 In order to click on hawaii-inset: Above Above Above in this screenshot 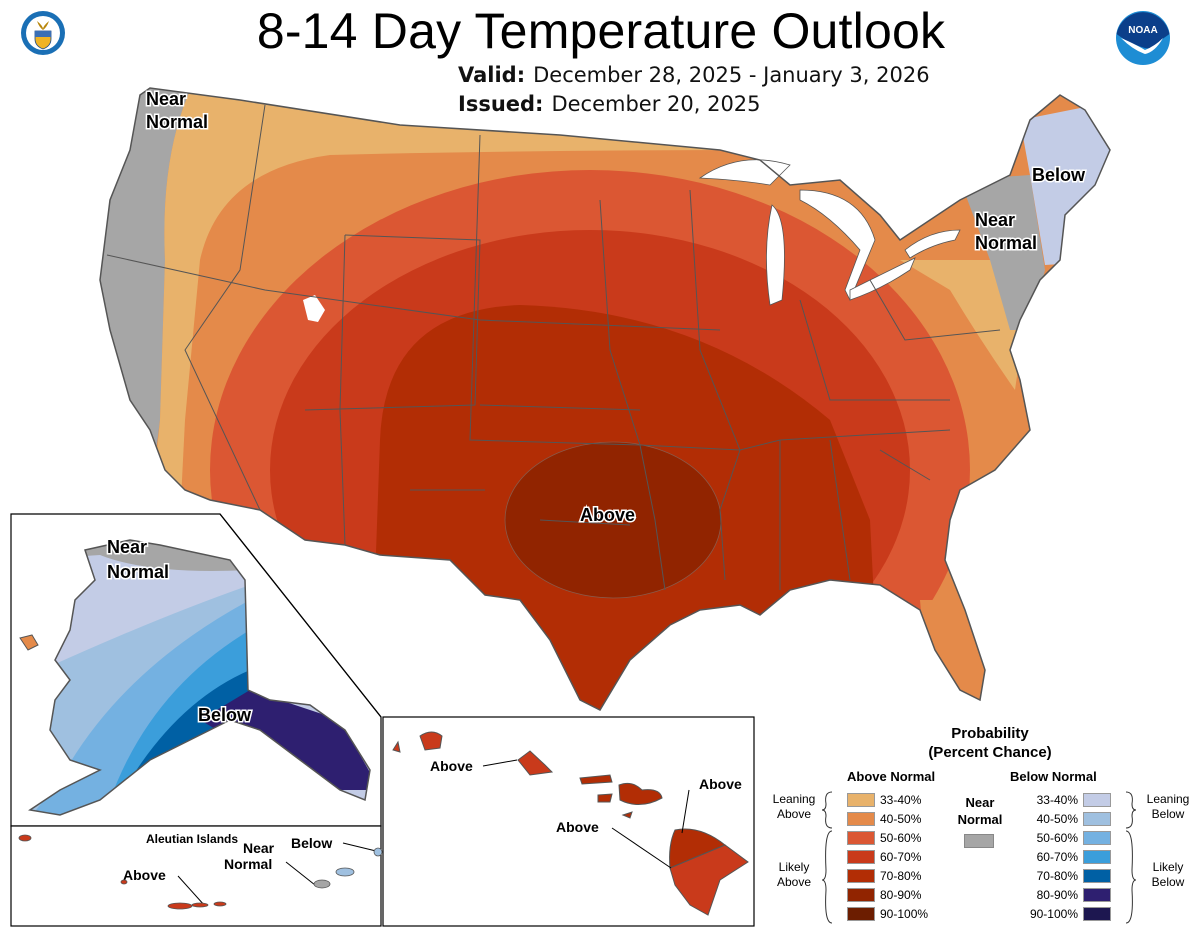, I will do `click(568, 821)`.